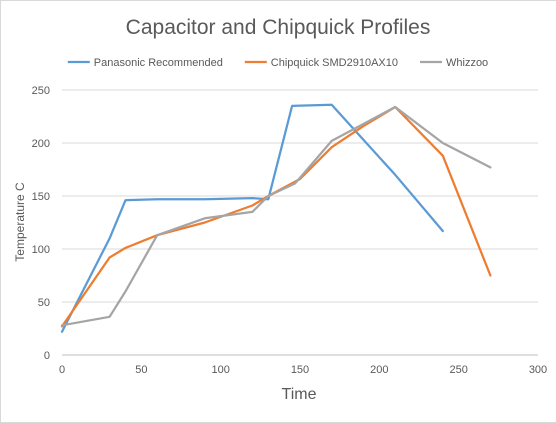 This screenshot has height=423, width=556. What do you see at coordinates (538, 370) in the screenshot?
I see `x-tick-label: 300` at bounding box center [538, 370].